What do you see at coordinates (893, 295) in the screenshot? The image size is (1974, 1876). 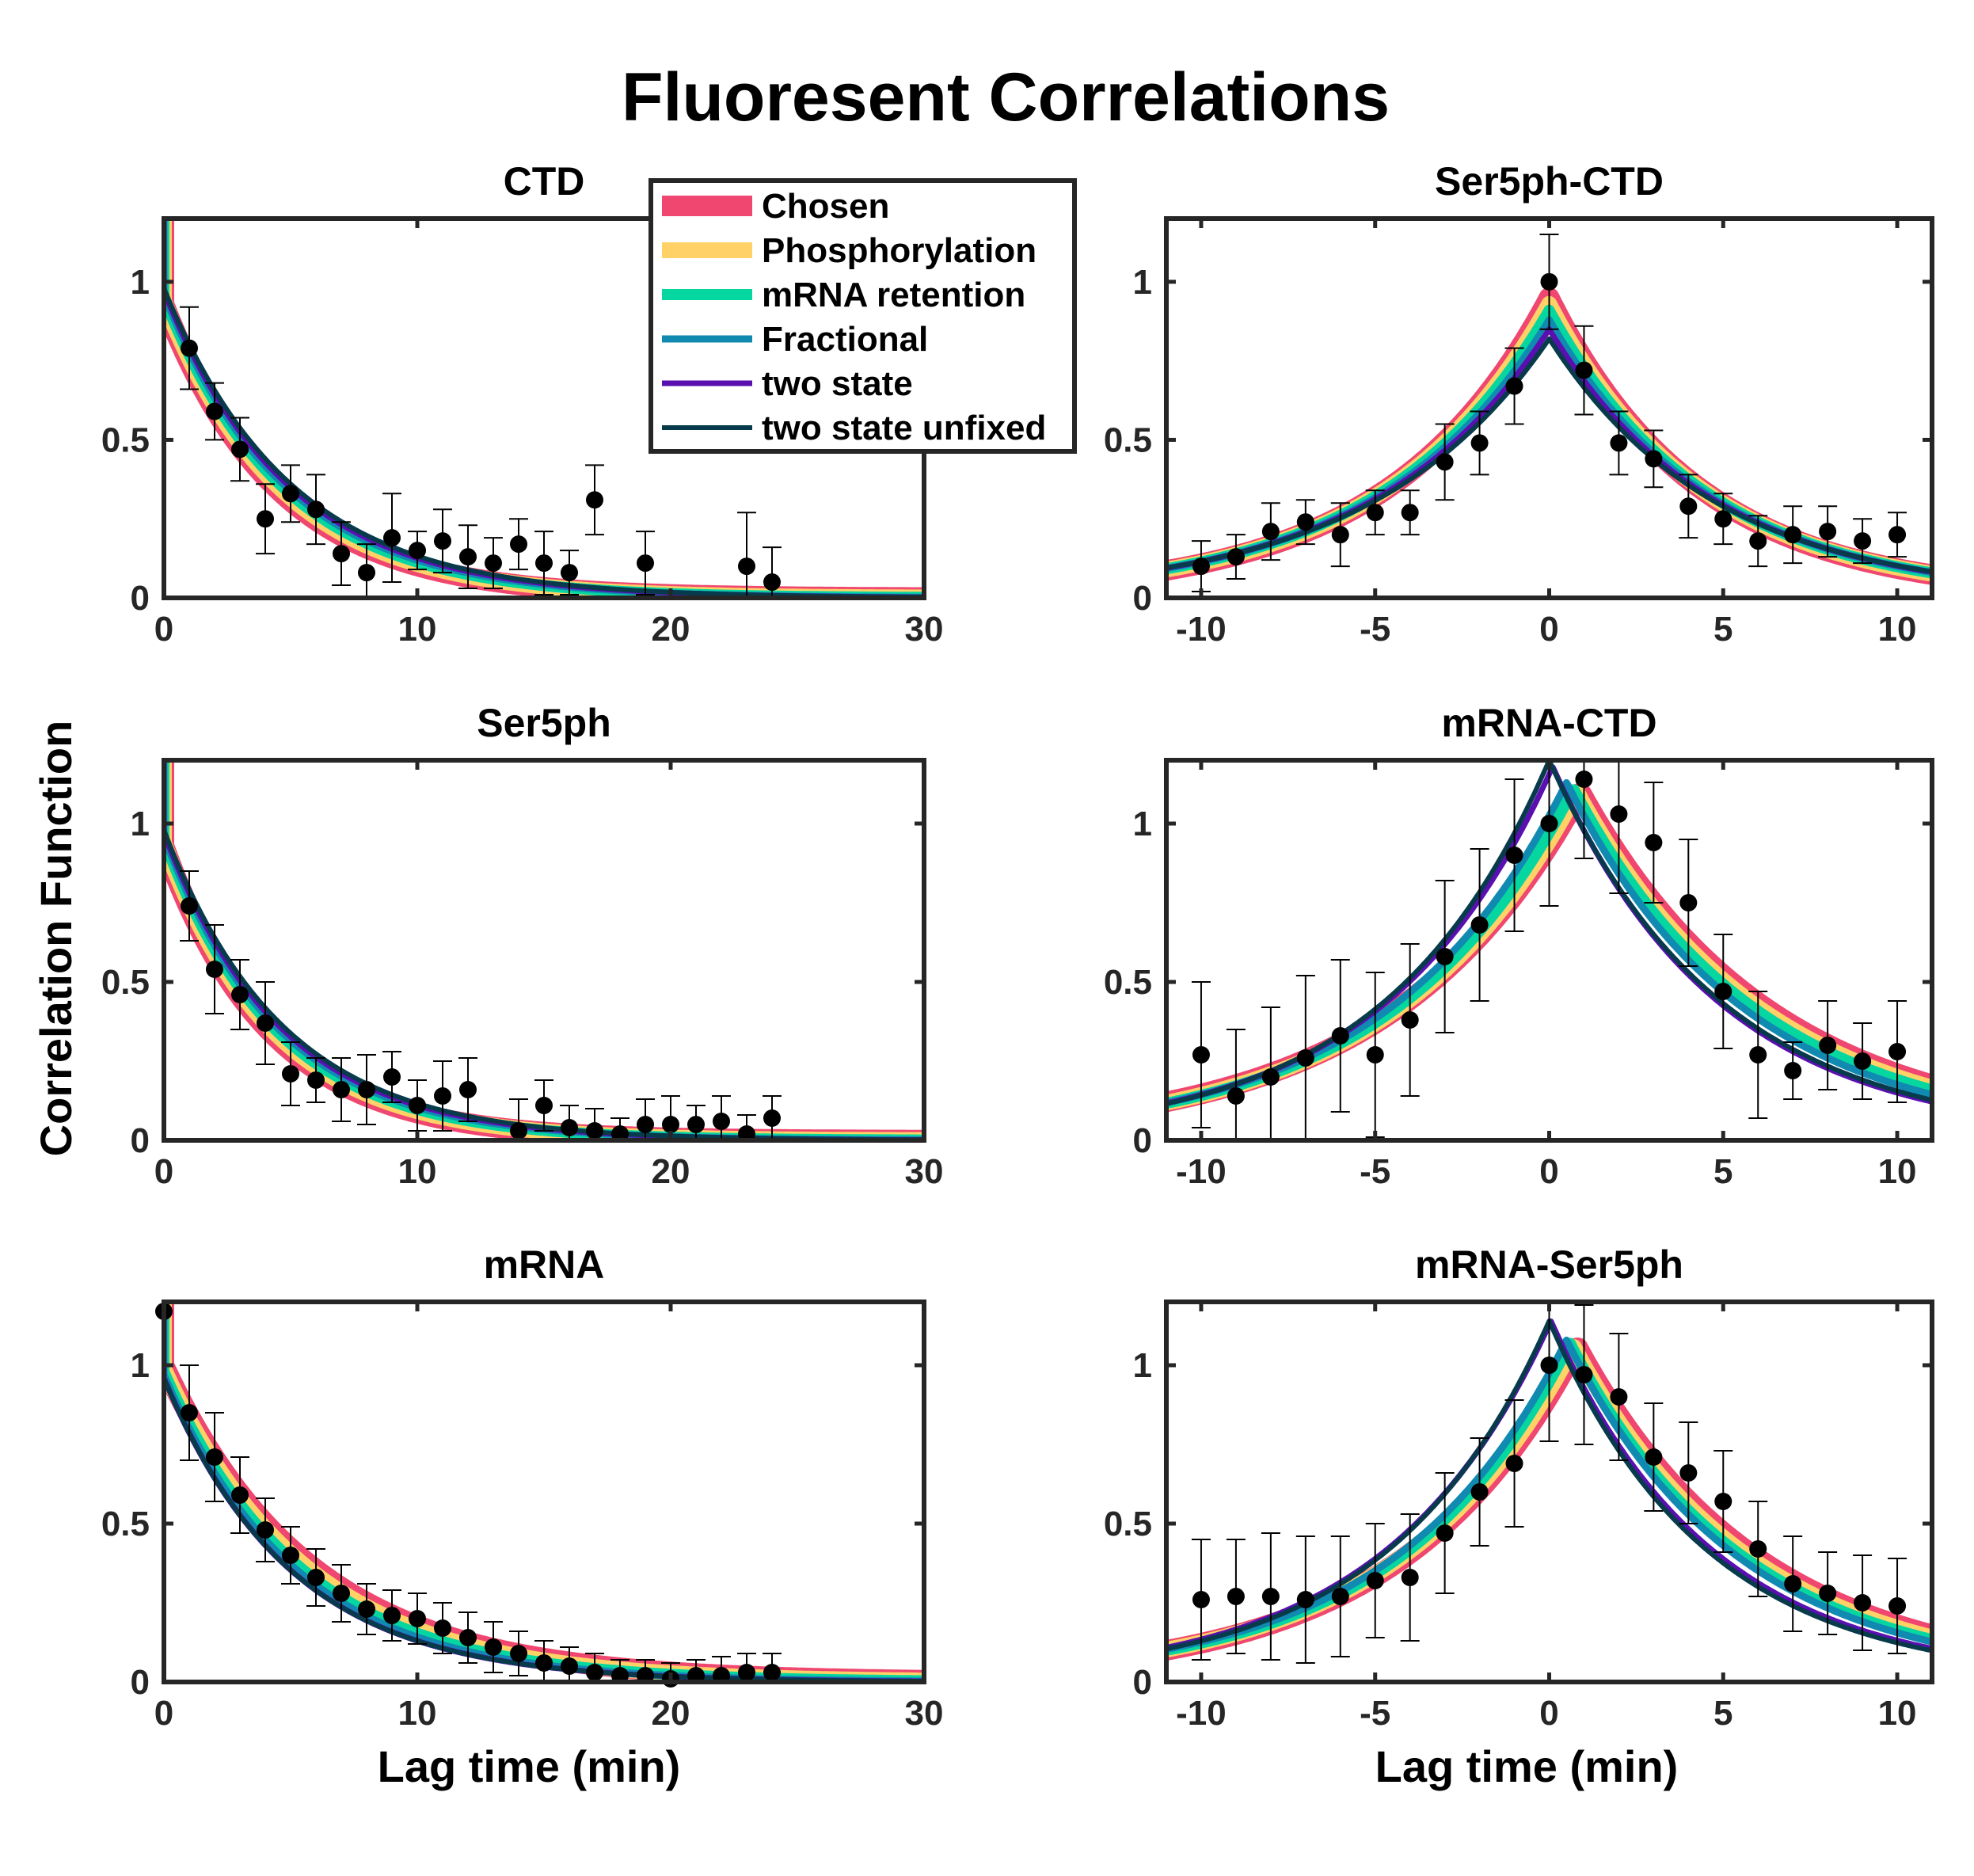 I see `legend-label: mRNA retention` at bounding box center [893, 295].